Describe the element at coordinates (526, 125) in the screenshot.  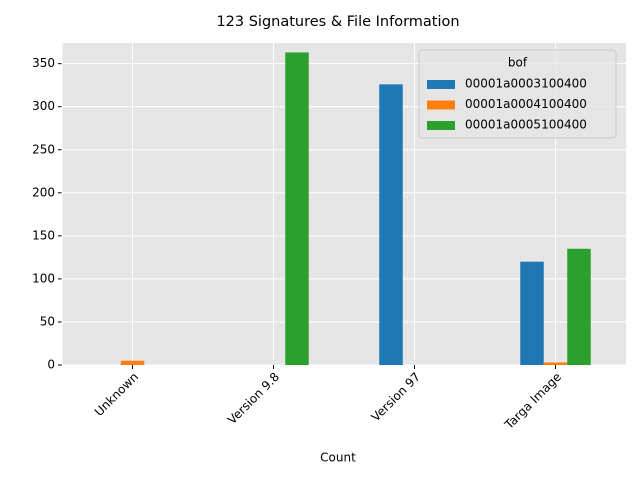
I see `legend-label: 00001a0005100400` at that location.